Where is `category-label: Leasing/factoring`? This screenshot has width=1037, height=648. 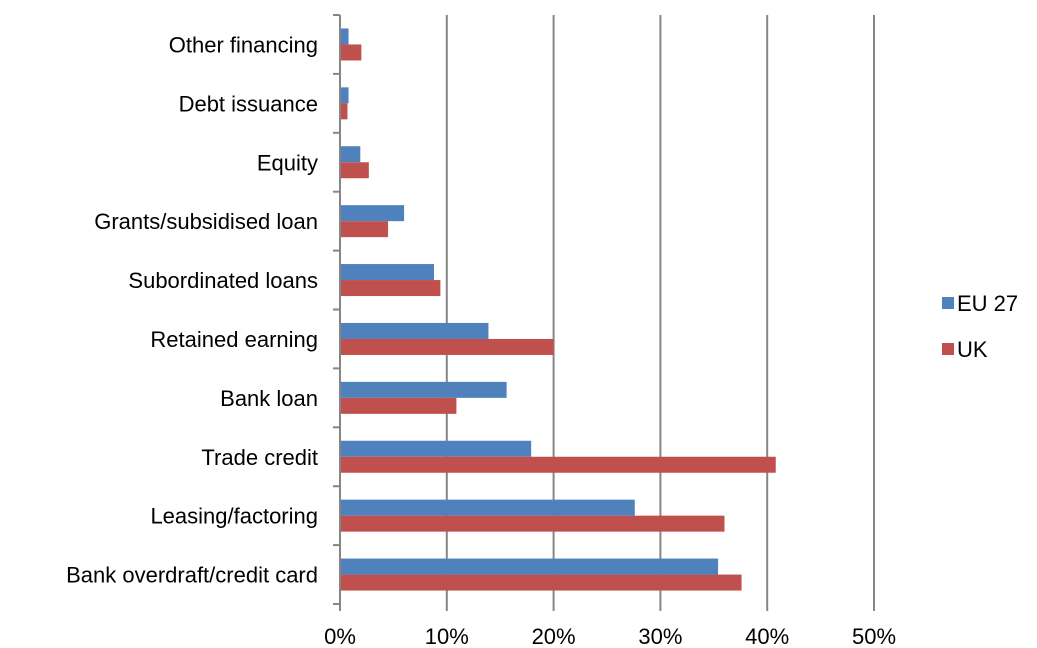 category-label: Leasing/factoring is located at coordinates (234, 516).